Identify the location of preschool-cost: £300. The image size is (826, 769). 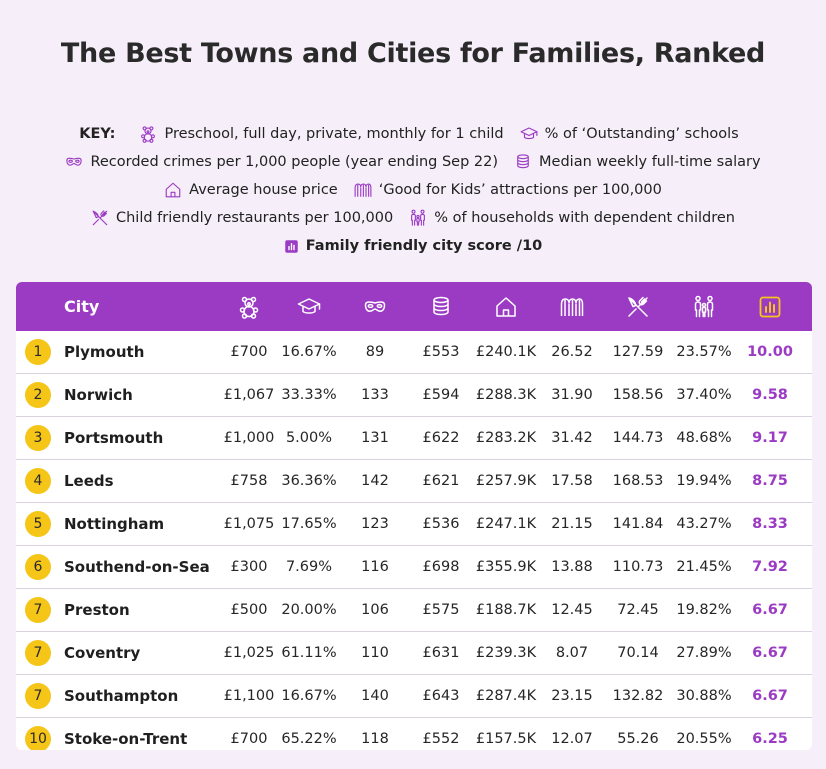
(249, 567).